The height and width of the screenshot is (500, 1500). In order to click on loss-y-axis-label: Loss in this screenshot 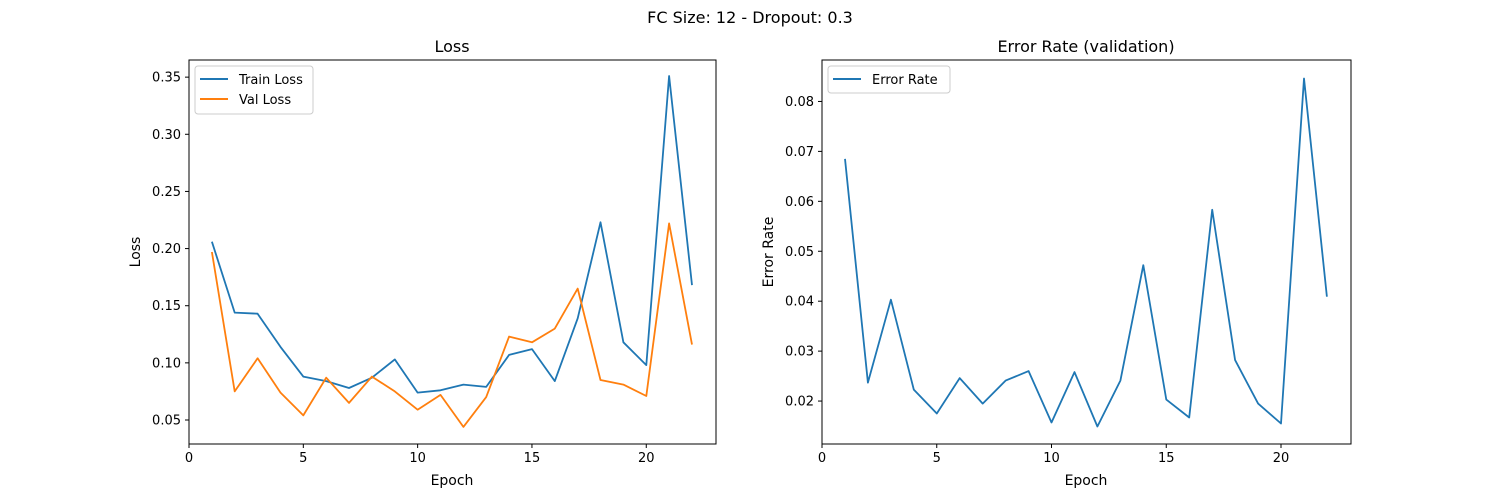, I will do `click(136, 252)`.